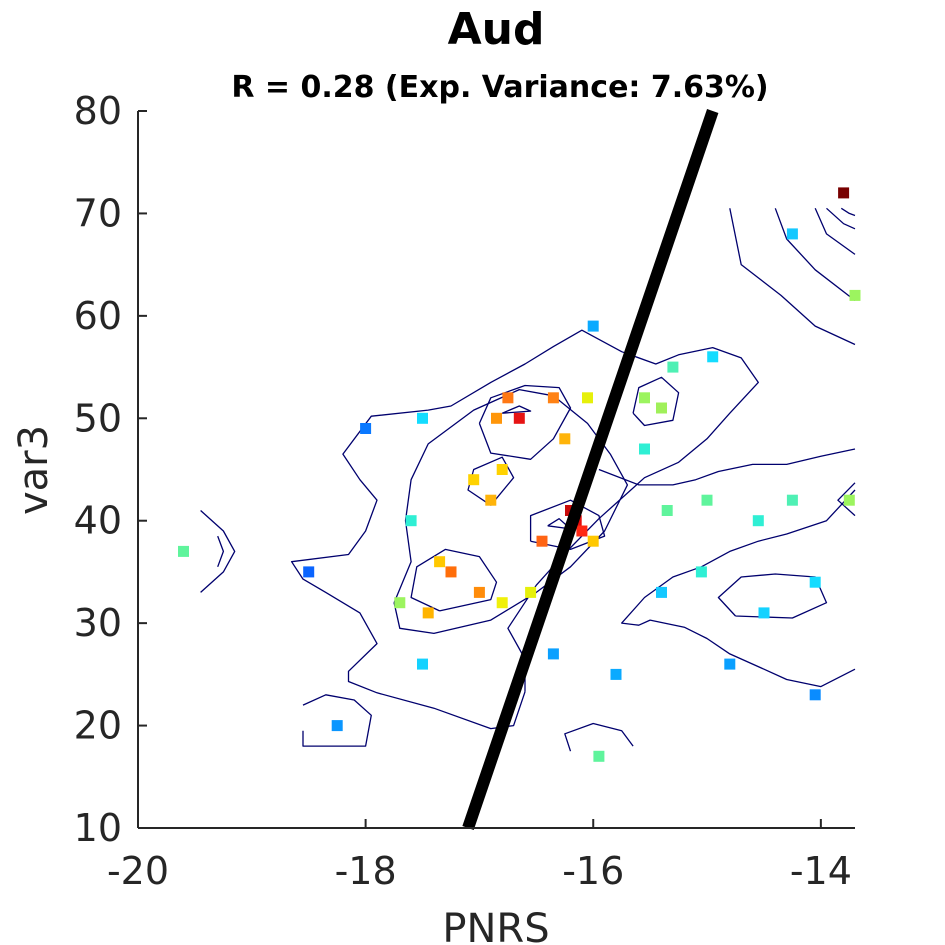  I want to click on chart-subtitle: R = 0.28 (Exp. Variance: 7.63%), so click(499, 87).